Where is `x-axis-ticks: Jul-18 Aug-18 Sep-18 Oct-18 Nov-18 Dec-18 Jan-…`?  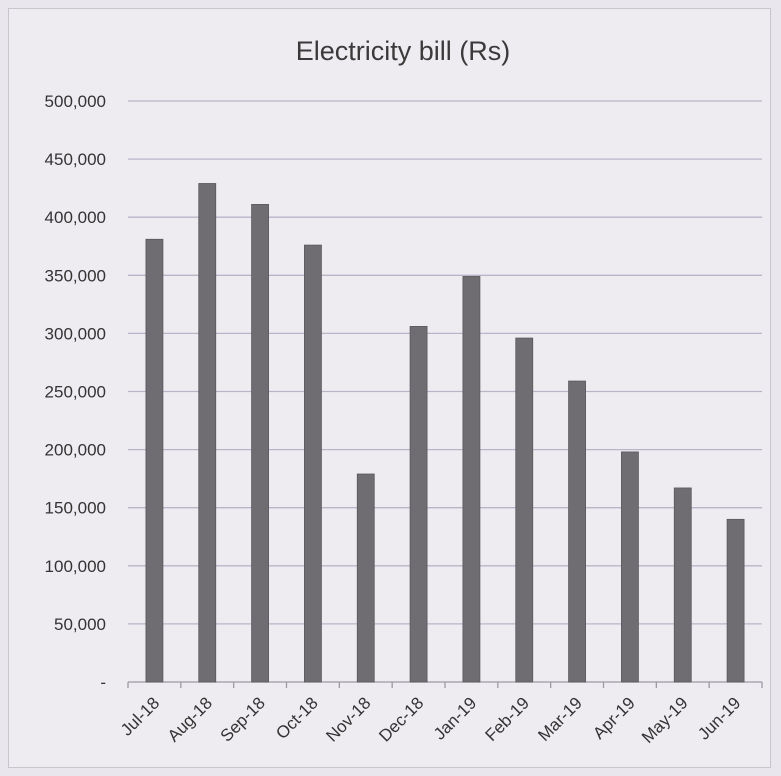
x-axis-ticks: Jul-18 Aug-18 Sep-18 Oct-18 Nov-18 Dec-18 Jan-… is located at coordinates (430, 720).